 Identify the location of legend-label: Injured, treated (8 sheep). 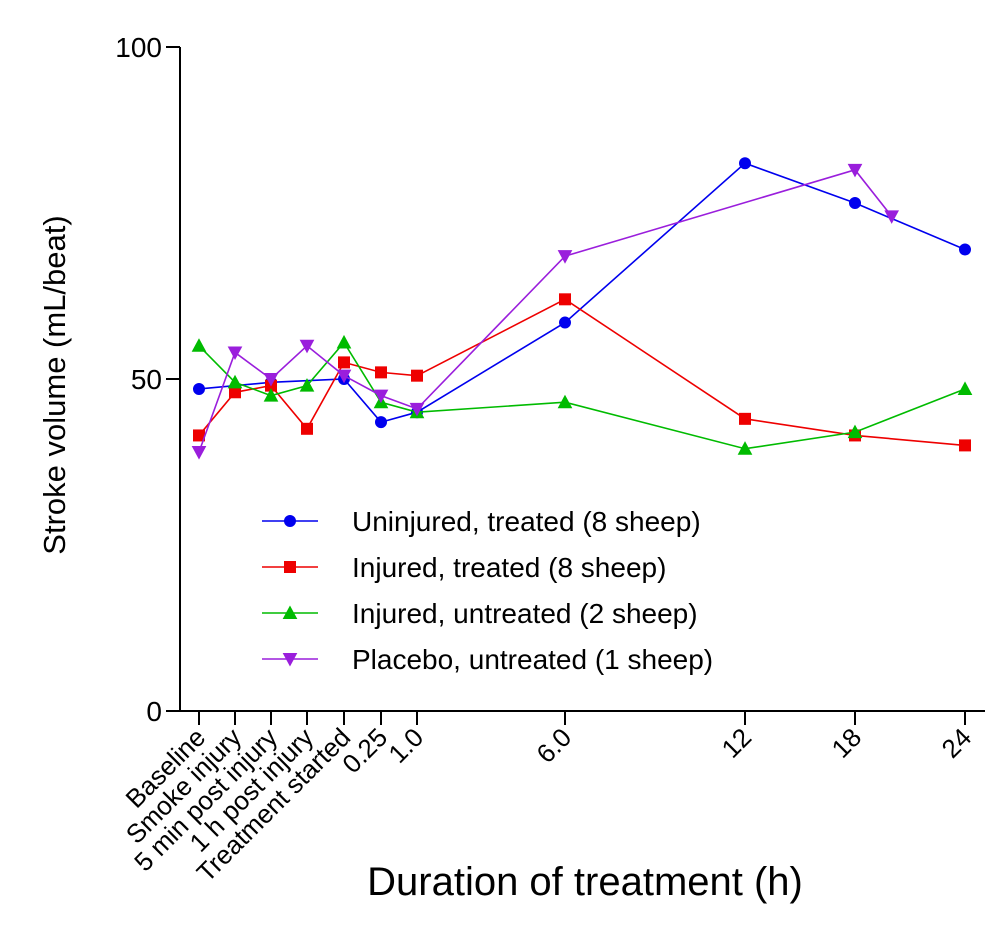
(509, 567).